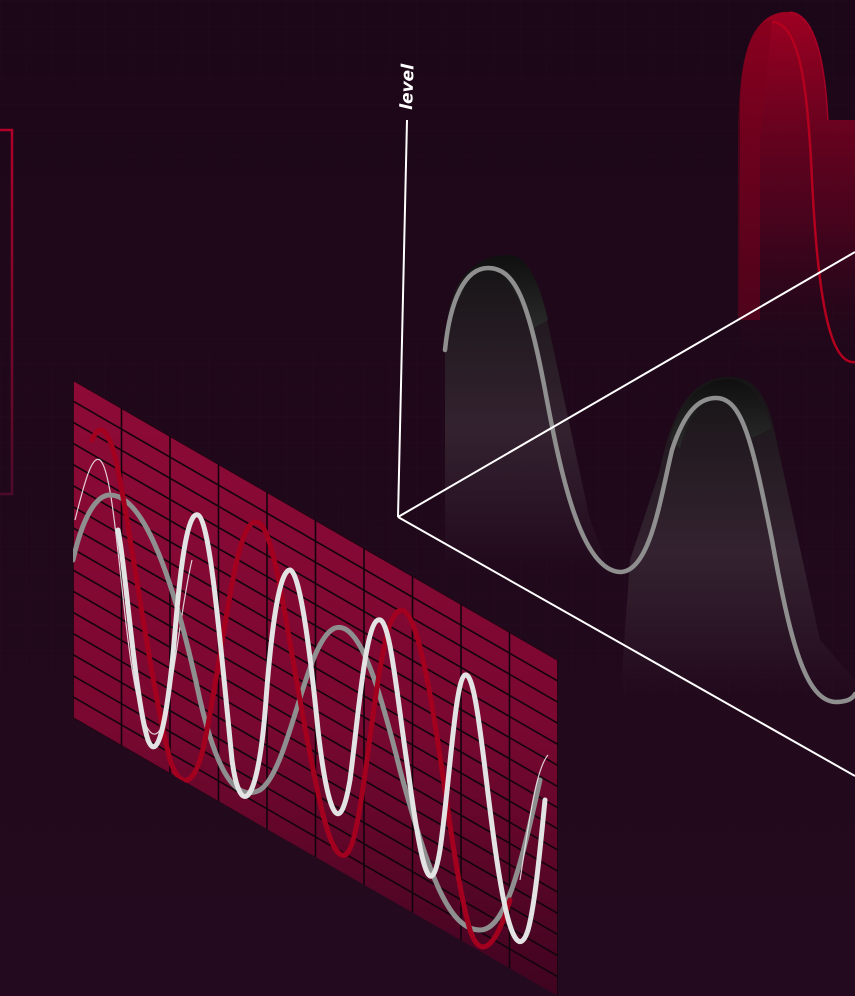 The width and height of the screenshot is (855, 996). What do you see at coordinates (7, 312) in the screenshot?
I see `red-bracket-connector-icon` at bounding box center [7, 312].